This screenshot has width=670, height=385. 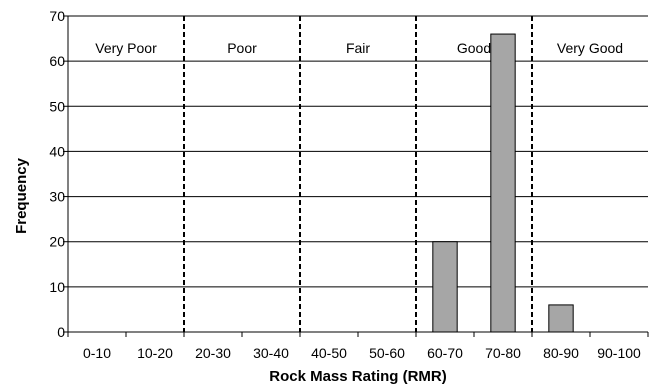 What do you see at coordinates (57, 16) in the screenshot?
I see `y-tick-label: 70` at bounding box center [57, 16].